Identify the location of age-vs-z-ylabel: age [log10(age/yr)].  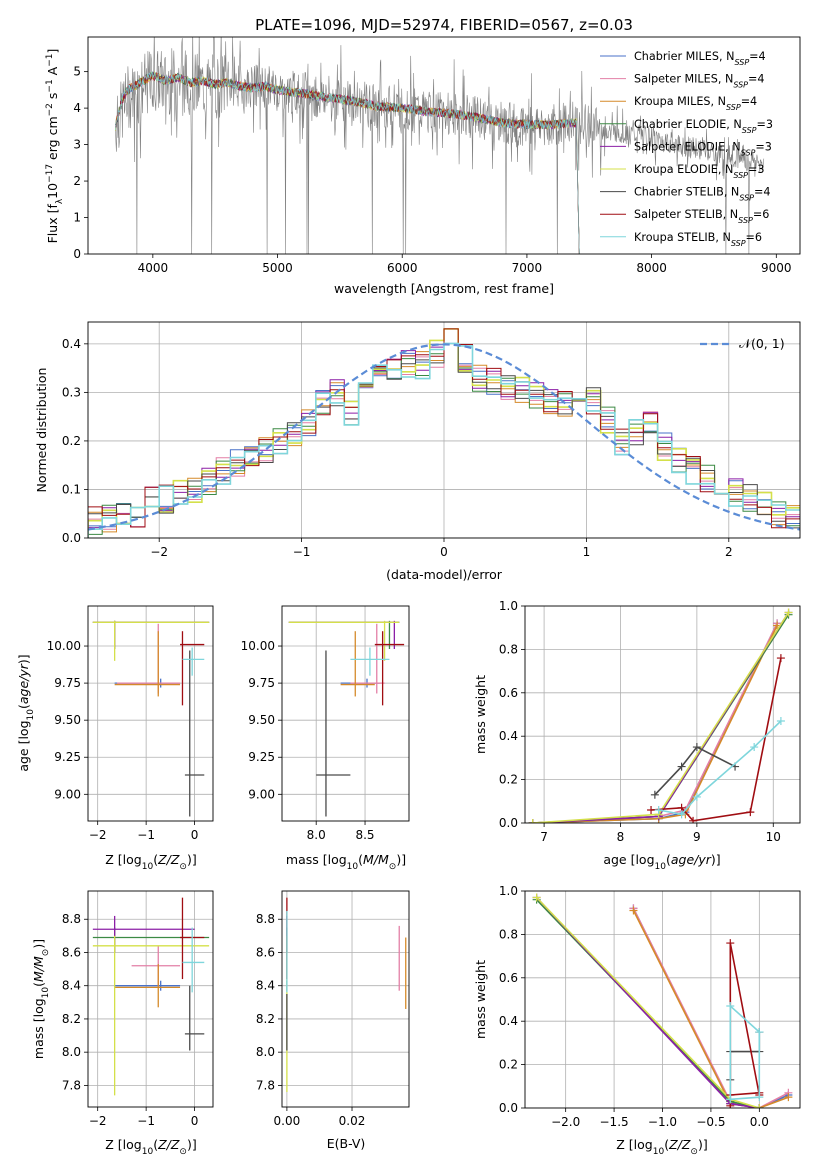
(26, 712).